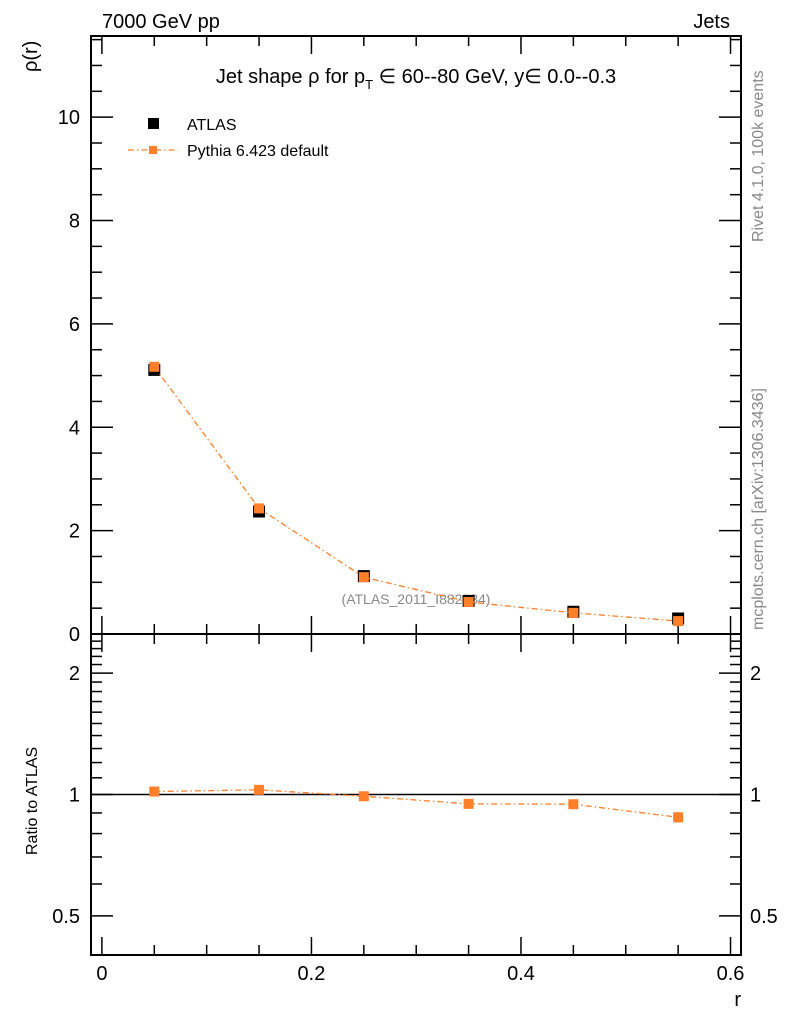 This screenshot has height=1029, width=786. What do you see at coordinates (69, 118) in the screenshot?
I see `y-tick-label: 10` at bounding box center [69, 118].